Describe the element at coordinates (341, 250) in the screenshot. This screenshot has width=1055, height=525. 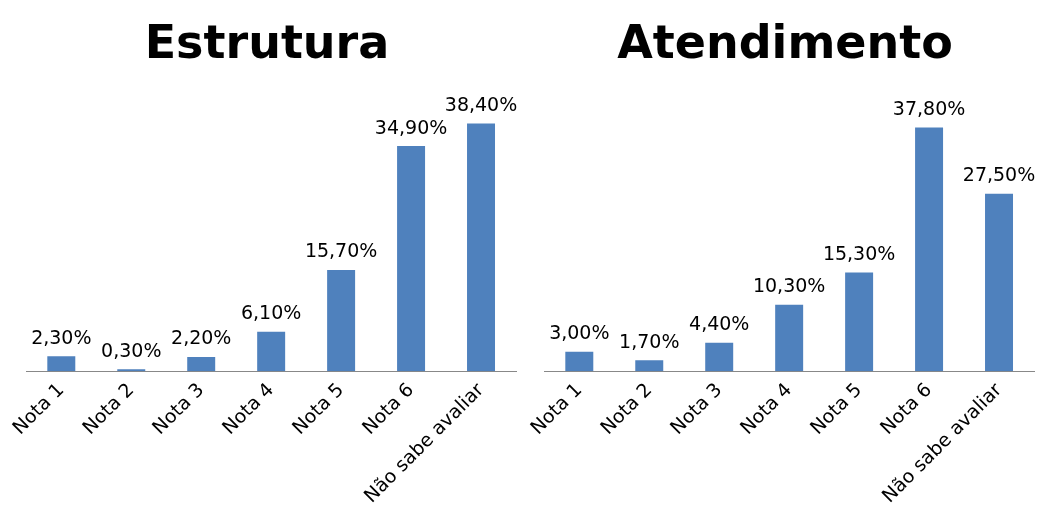
I see `data-label: 15,70%` at that location.